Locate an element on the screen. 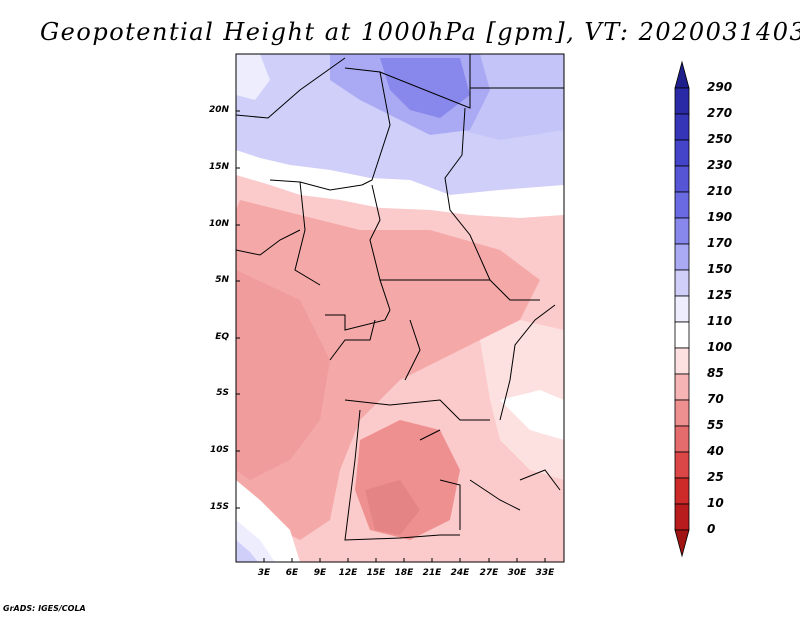 The image size is (800, 618). colorbar-label: 85 is located at coordinates (715, 373).